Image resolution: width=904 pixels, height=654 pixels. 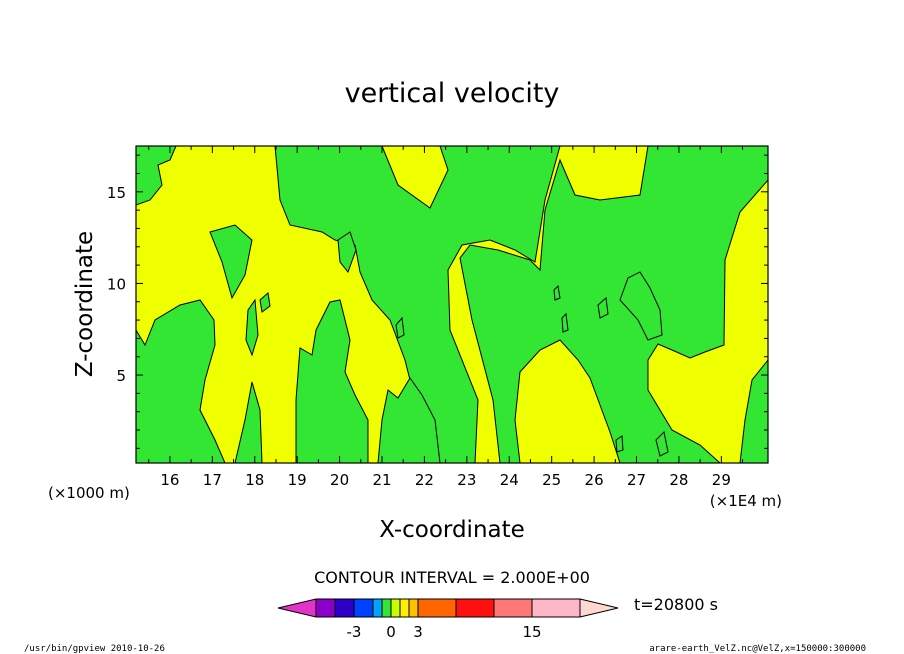 I want to click on x-axis-label: X-coordinate, so click(x=452, y=530).